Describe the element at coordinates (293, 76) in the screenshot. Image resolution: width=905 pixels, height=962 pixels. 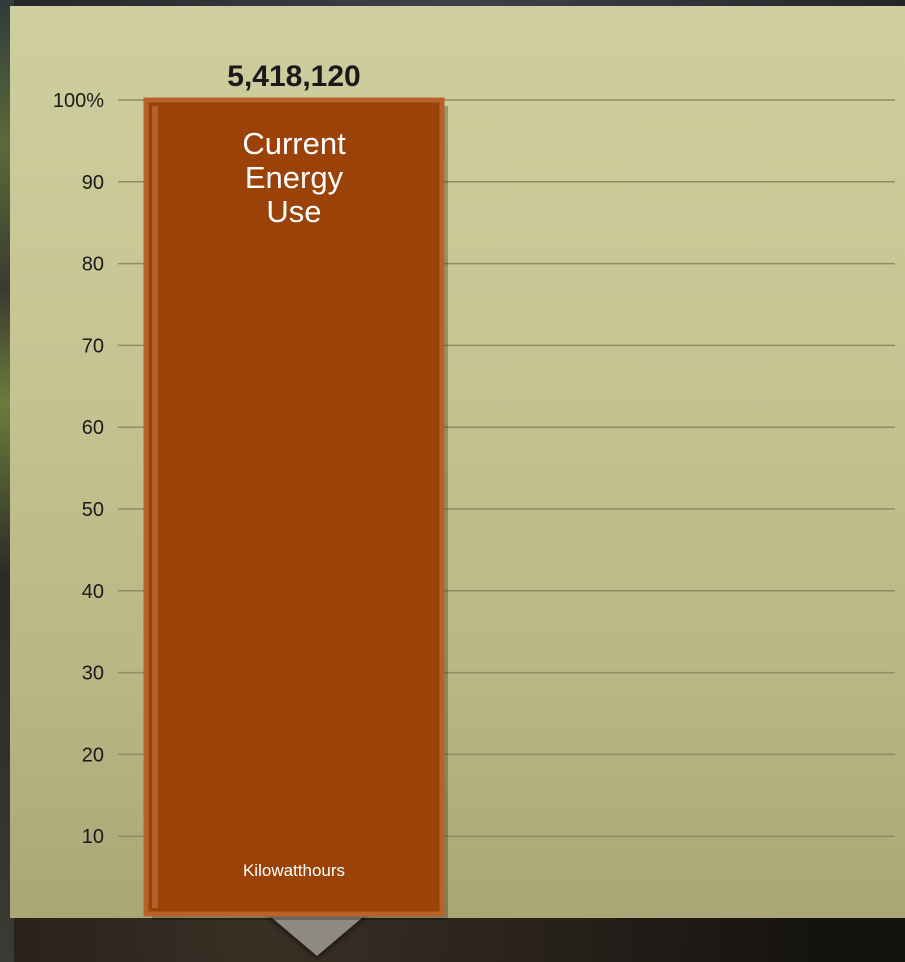
I see `bar-value-label: 5,418,120` at that location.